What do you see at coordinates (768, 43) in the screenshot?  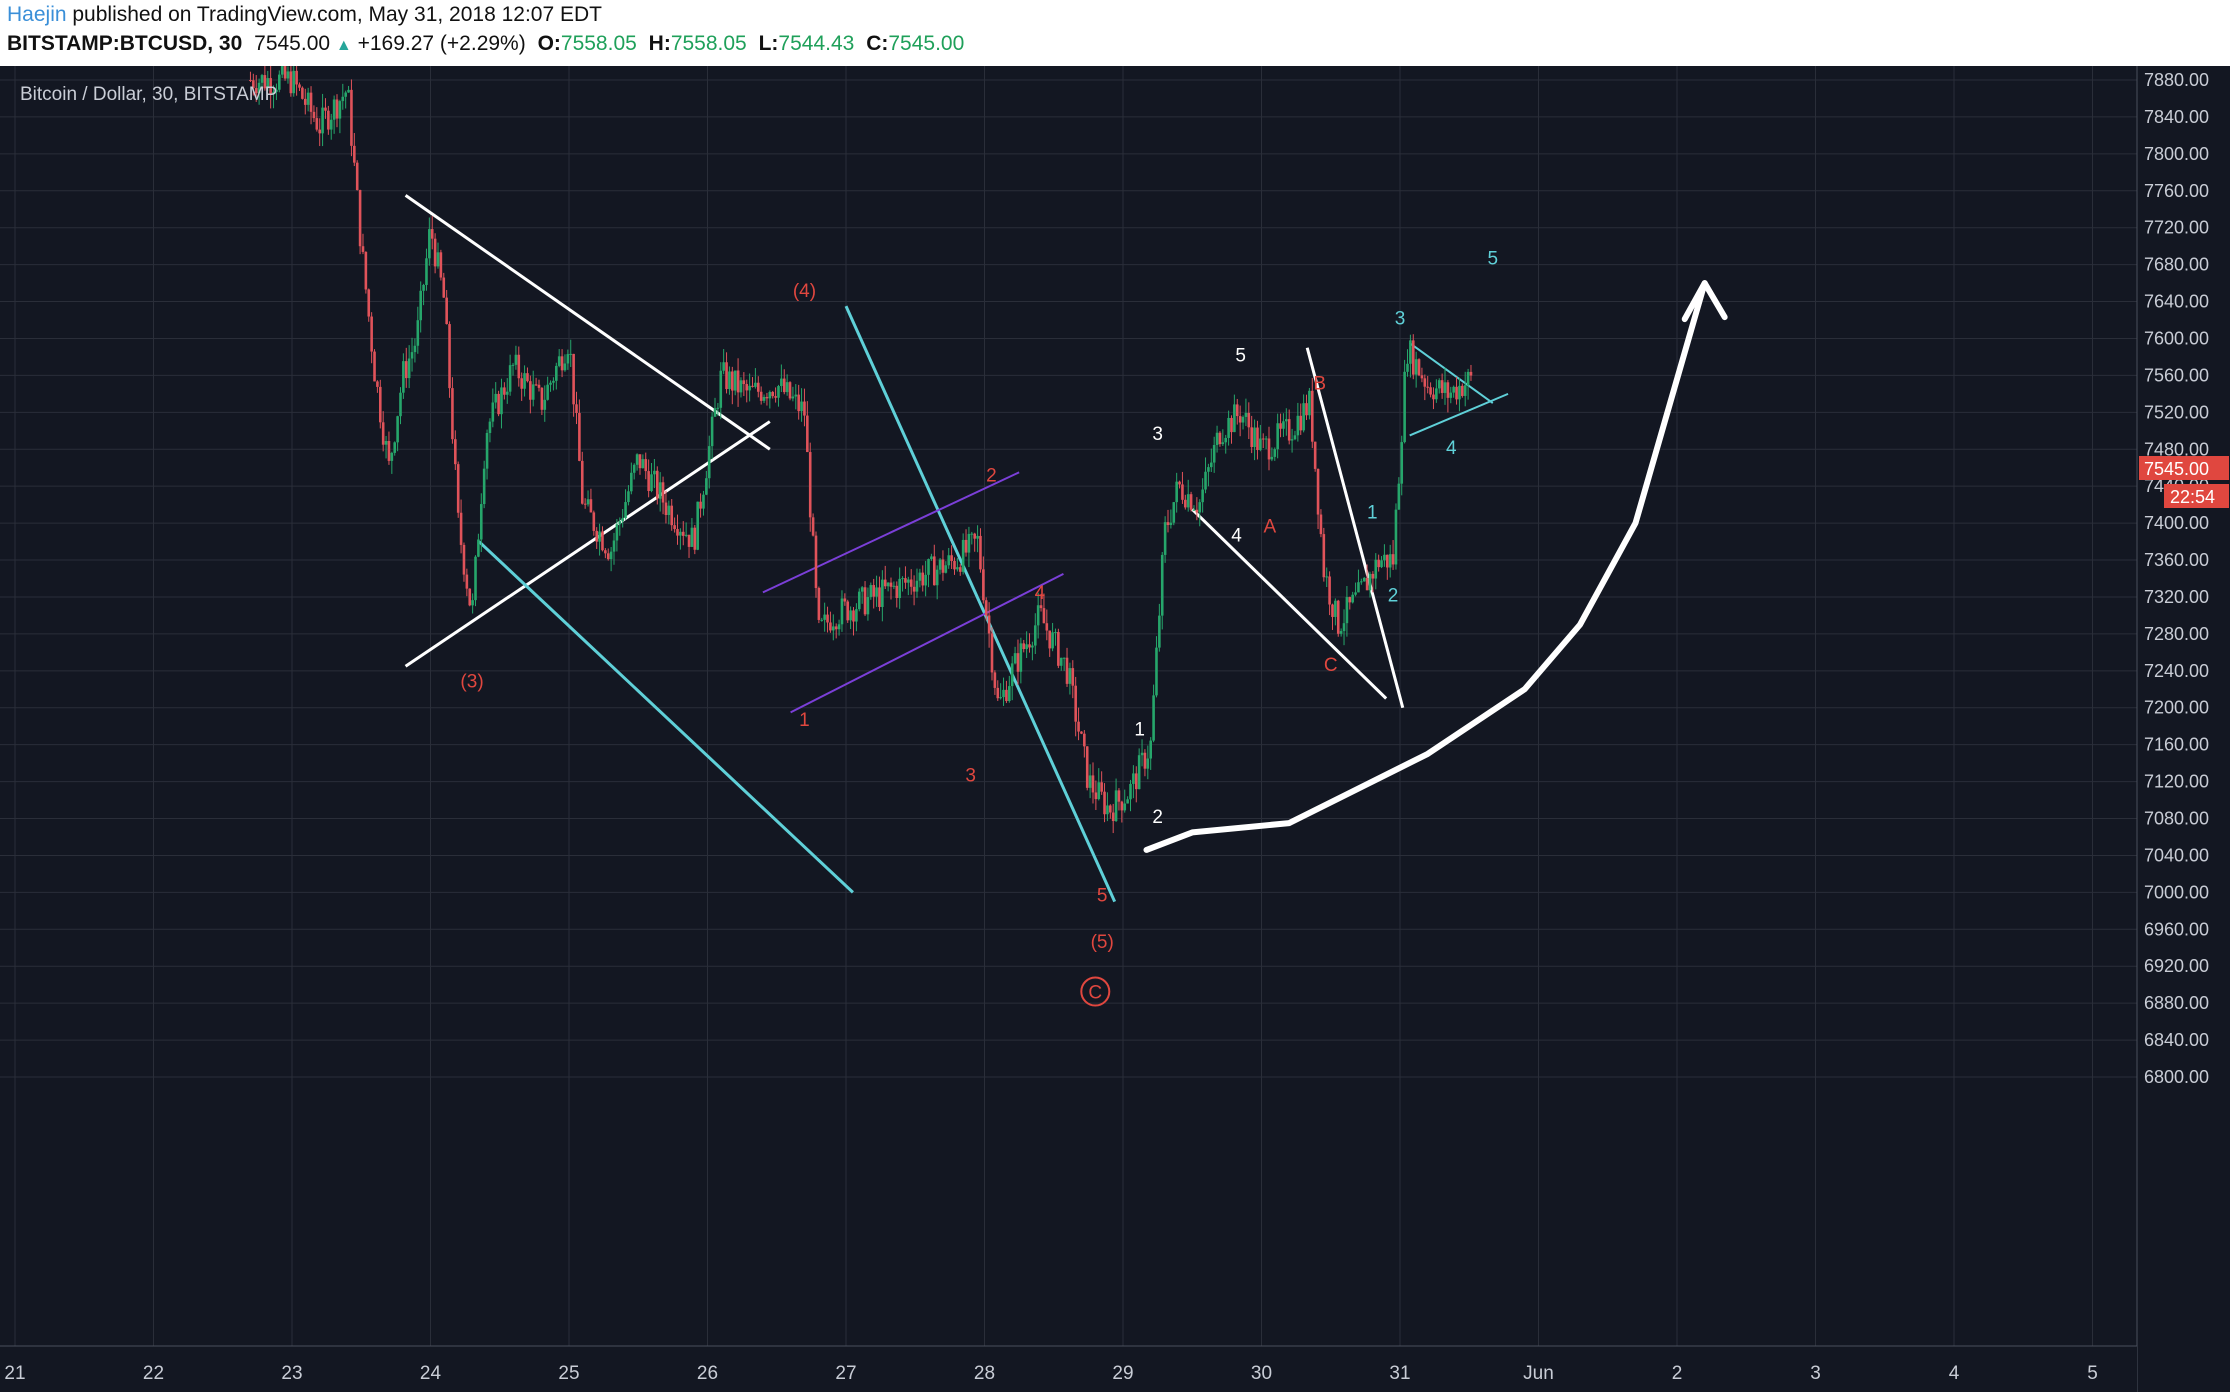 I see `low-label: L:` at bounding box center [768, 43].